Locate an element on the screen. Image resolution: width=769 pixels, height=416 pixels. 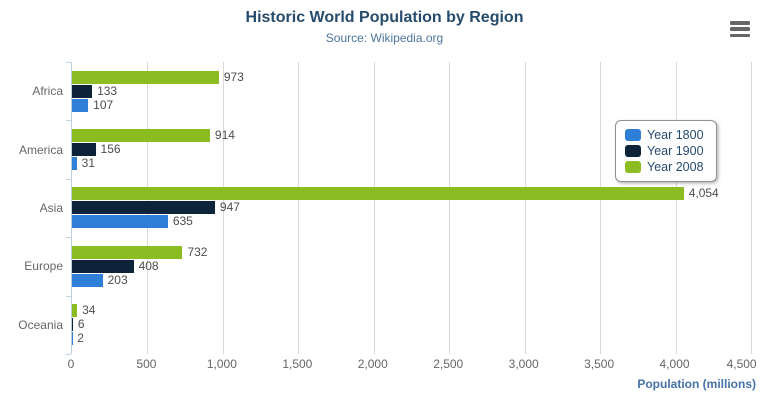
hamburger-menu-icon is located at coordinates (740, 29).